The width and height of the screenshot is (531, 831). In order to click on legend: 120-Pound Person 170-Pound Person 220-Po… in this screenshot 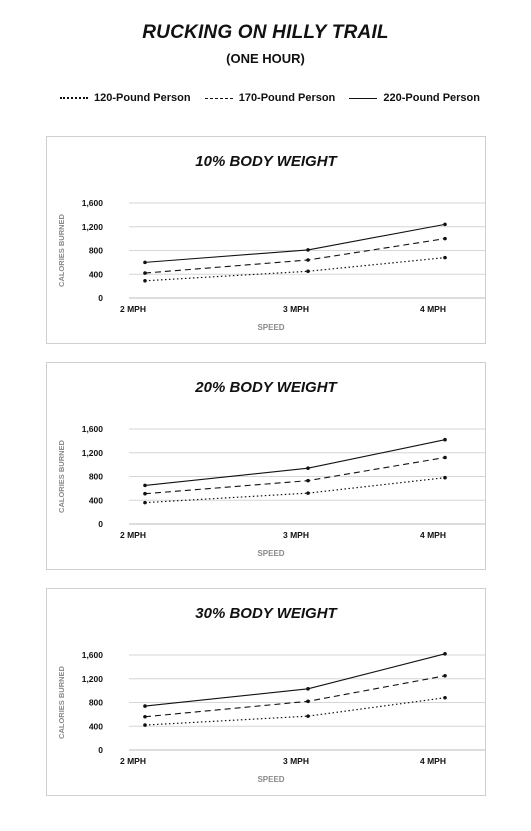, I will do `click(270, 98)`.